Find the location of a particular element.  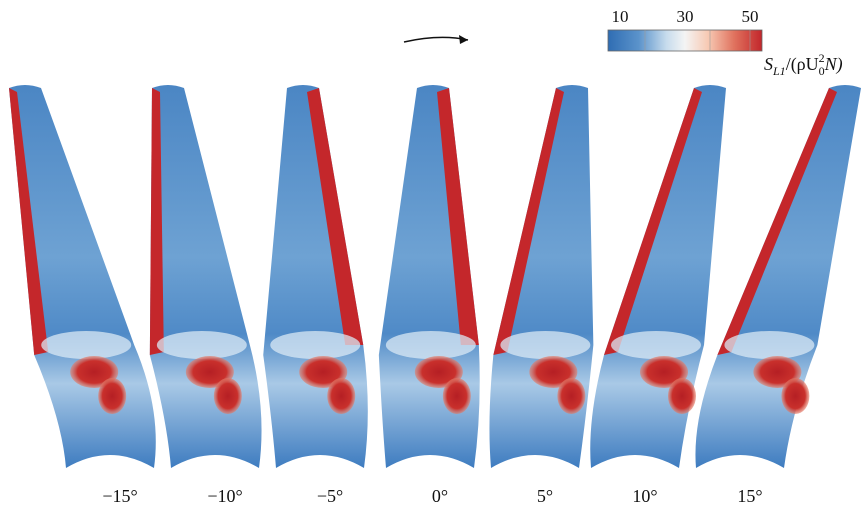

panel-label: −15° is located at coordinates (119, 496).